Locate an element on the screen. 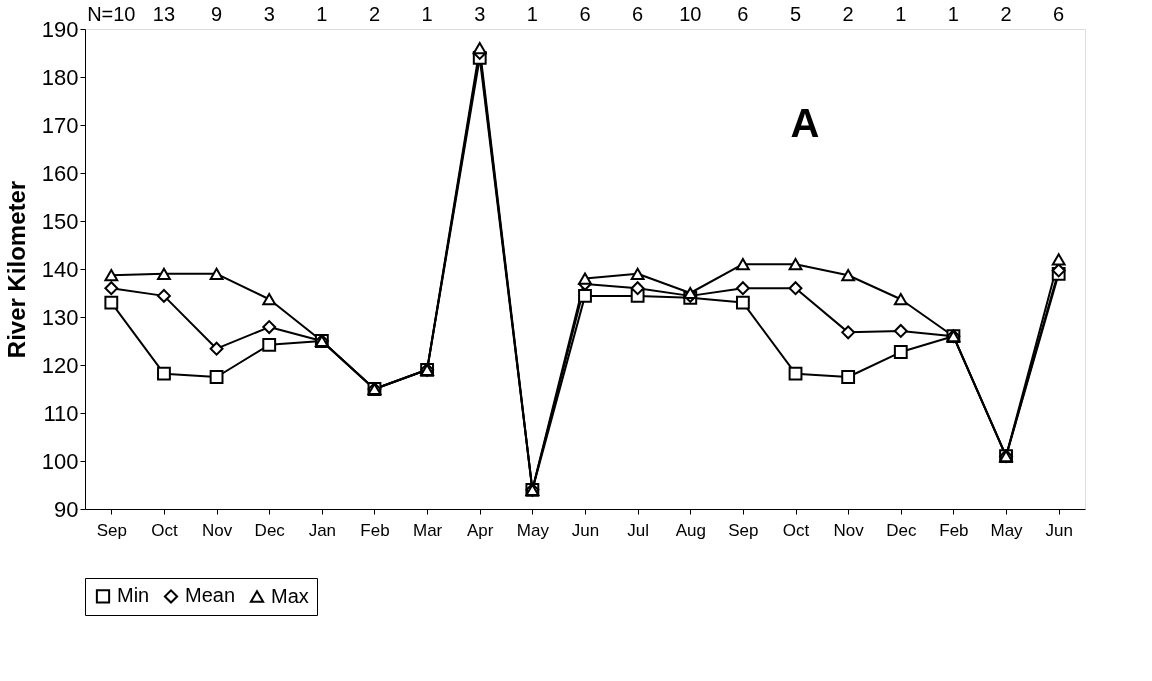 Image resolution: width=1152 pixels, height=681 pixels. text: 5 is located at coordinates (795, 14).